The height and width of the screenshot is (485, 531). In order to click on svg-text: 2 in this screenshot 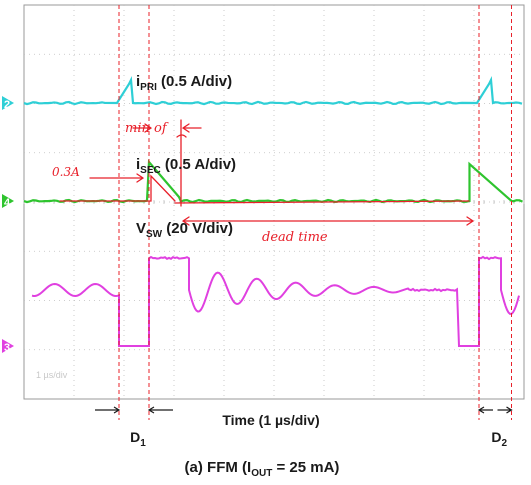, I will do `click(7, 105)`.